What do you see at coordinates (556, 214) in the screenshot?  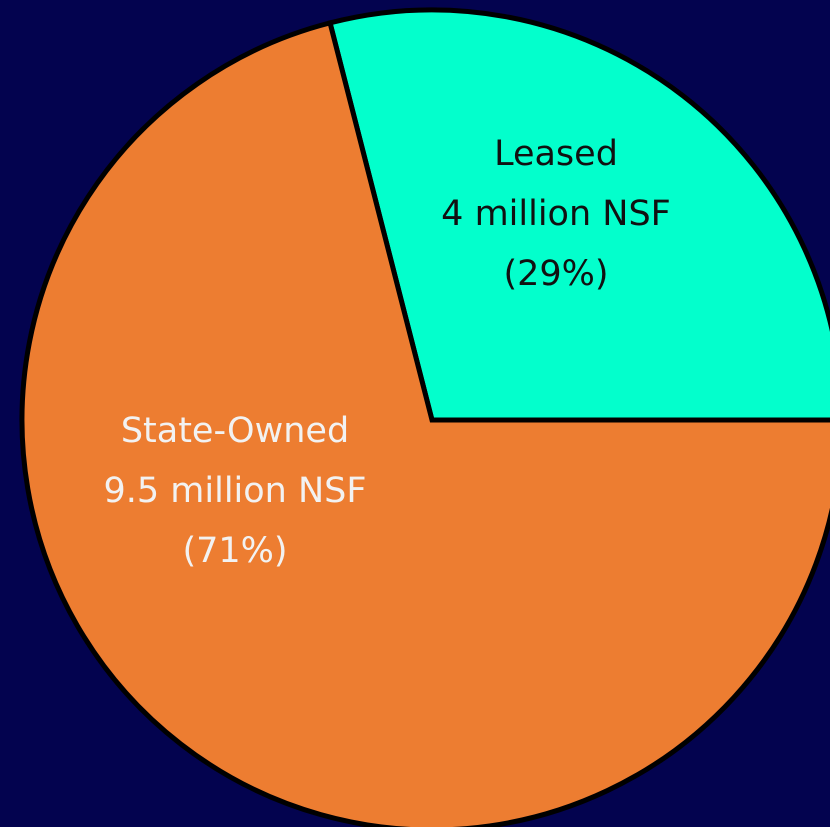 I see `slice-detail: 4 million NSF` at bounding box center [556, 214].